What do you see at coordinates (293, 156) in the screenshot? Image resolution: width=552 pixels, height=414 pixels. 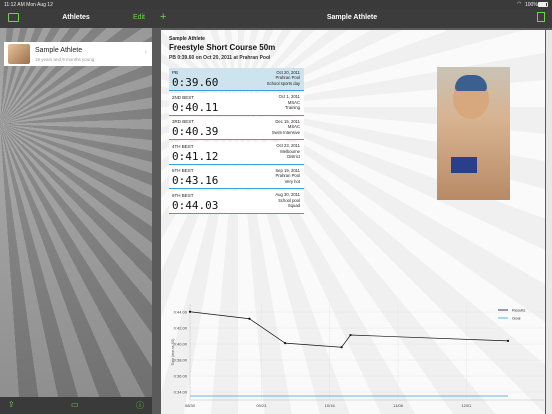 I see `record-place-line2: District` at bounding box center [293, 156].